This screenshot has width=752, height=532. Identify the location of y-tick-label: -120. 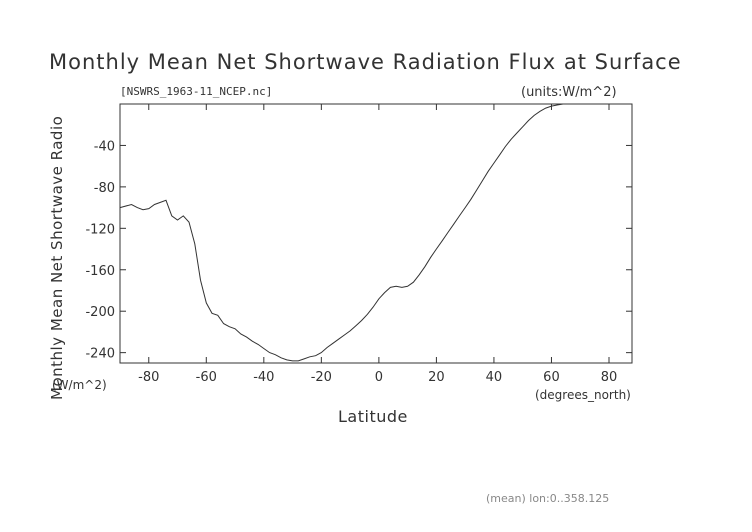
(100, 229).